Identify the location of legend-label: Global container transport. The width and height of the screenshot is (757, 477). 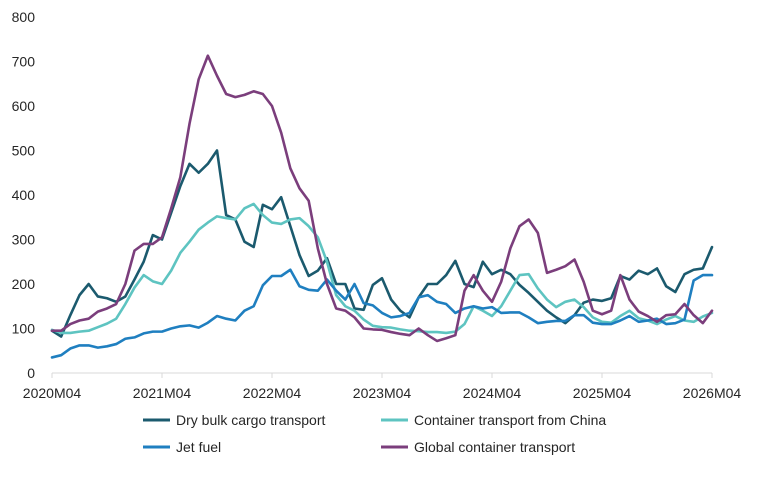
(494, 447).